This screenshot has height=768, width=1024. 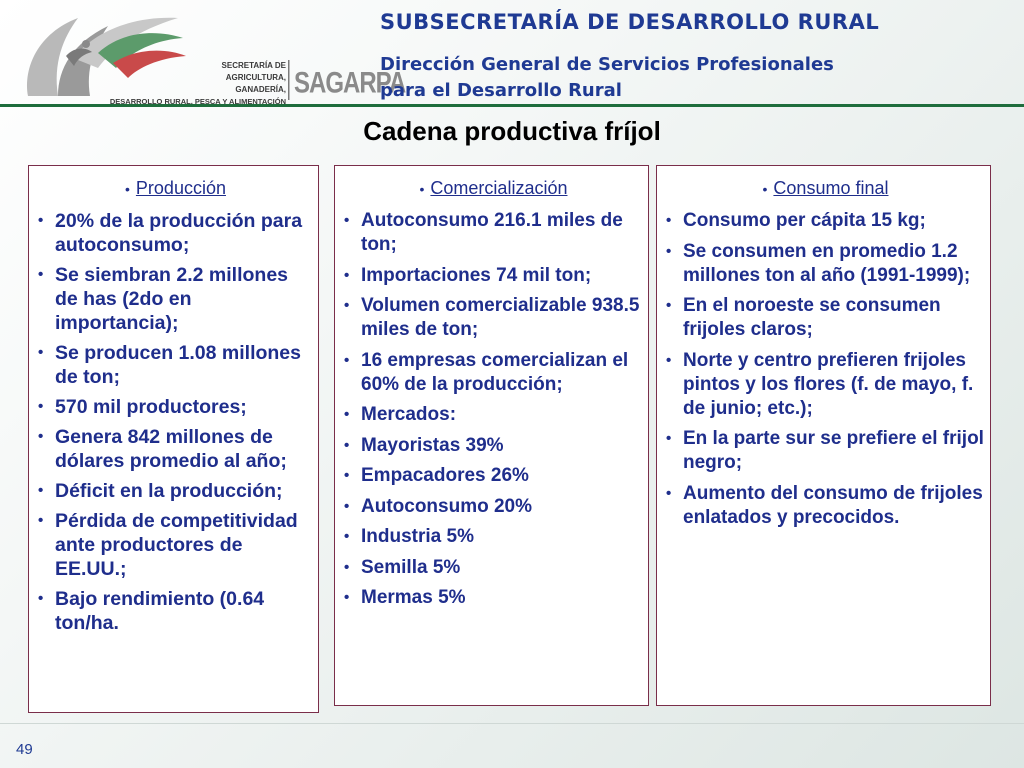 I want to click on list-item: • Mayoristas 39%, so click(x=424, y=445).